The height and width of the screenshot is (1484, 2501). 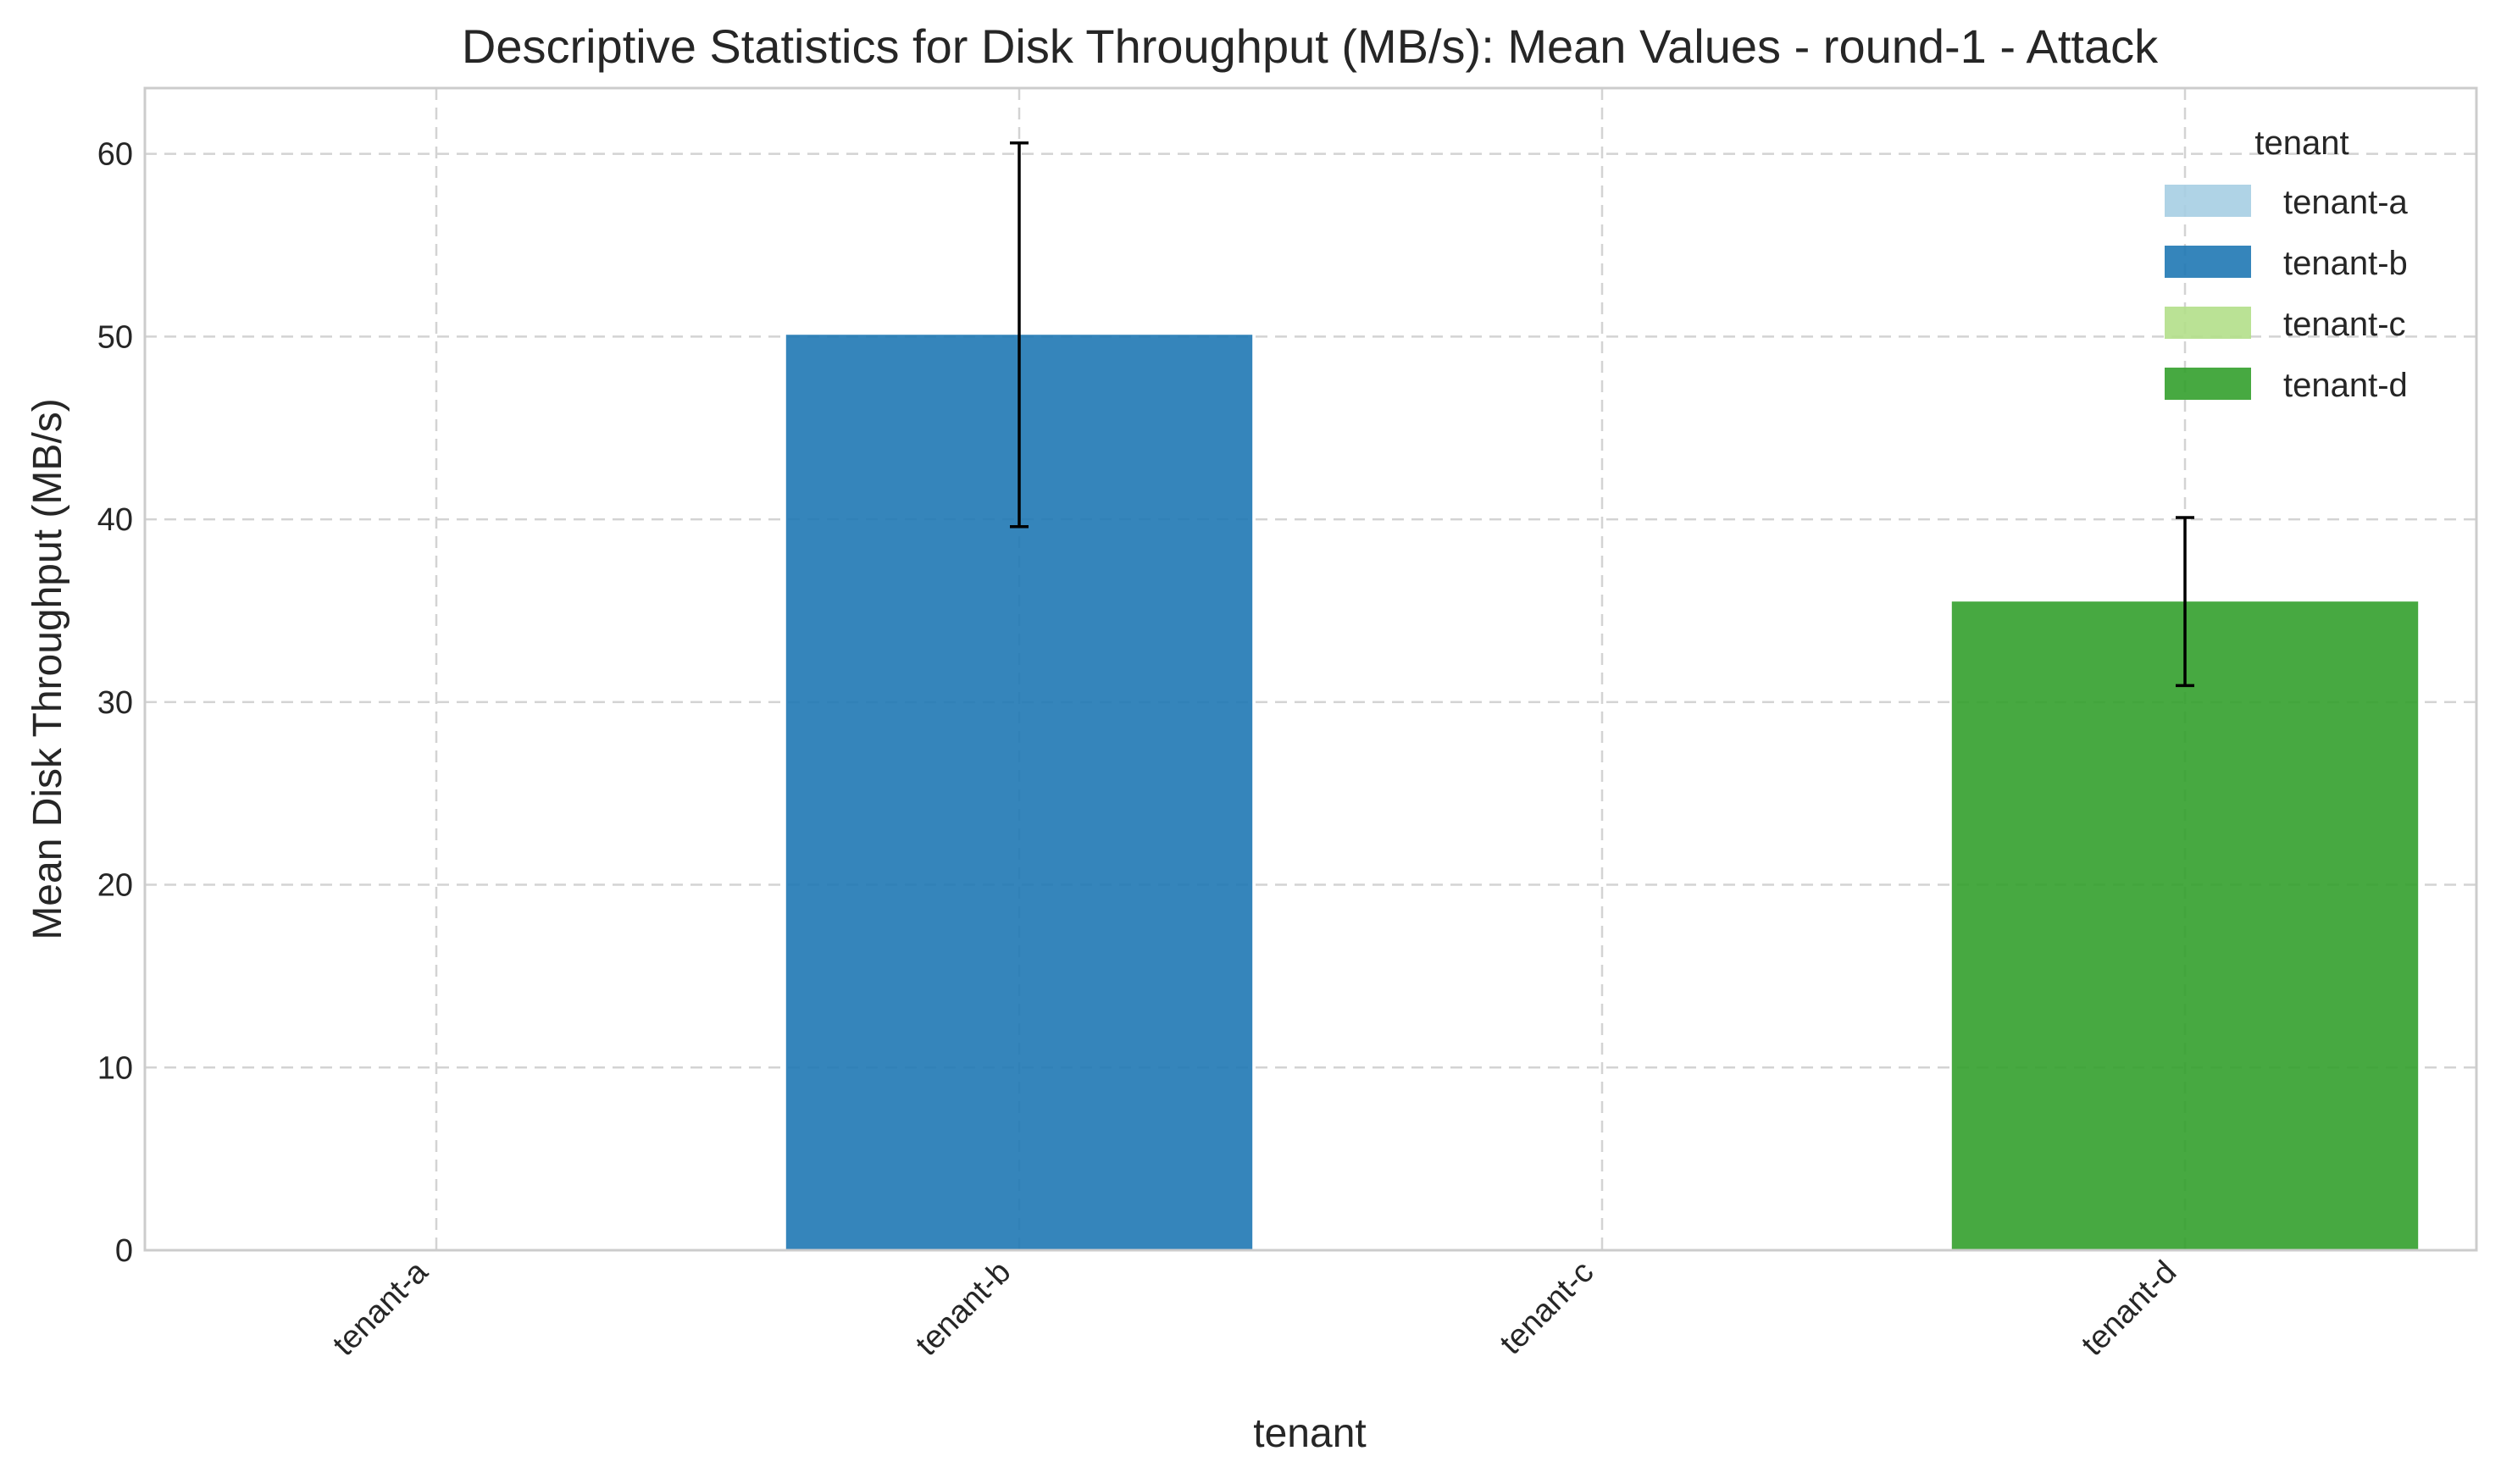 I want to click on y-tick-label: 40, so click(x=115, y=520).